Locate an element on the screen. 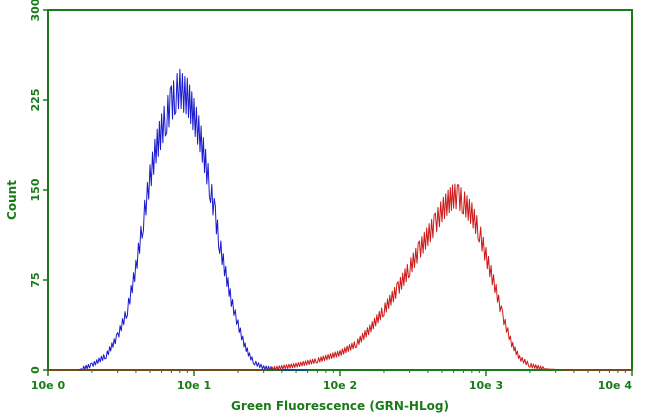  y-tick-label: 300 is located at coordinates (35, 10).